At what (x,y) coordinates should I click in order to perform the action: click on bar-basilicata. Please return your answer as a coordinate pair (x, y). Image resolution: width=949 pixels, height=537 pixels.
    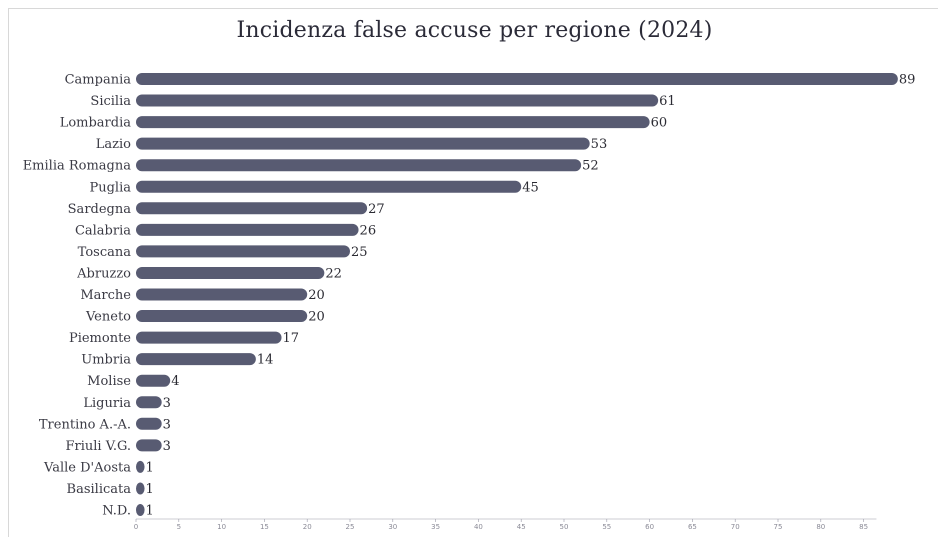
    Looking at the image, I should click on (140, 488).